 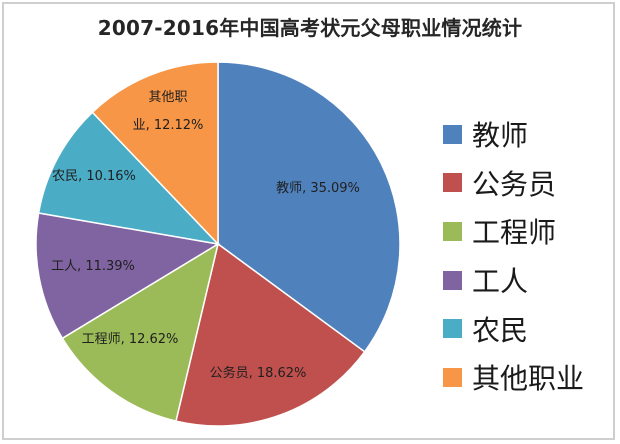 I want to click on slice-data-label: 工程师, 12.62%, so click(x=130, y=339).